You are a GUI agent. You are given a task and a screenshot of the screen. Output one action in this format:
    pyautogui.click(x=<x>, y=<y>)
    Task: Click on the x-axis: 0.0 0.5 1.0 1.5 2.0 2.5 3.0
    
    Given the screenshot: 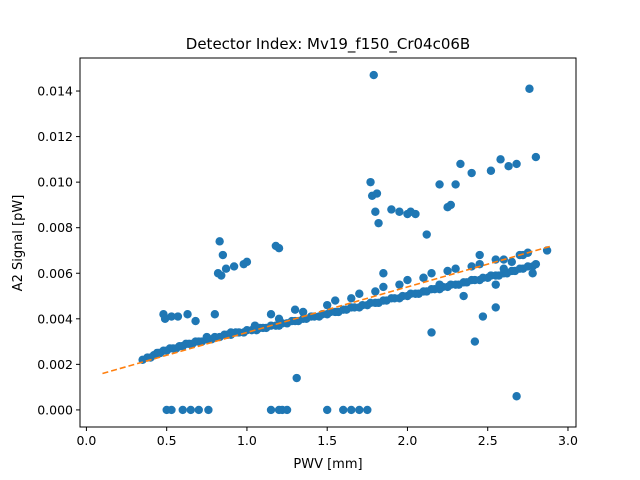 What is the action you would take?
    pyautogui.click(x=327, y=437)
    